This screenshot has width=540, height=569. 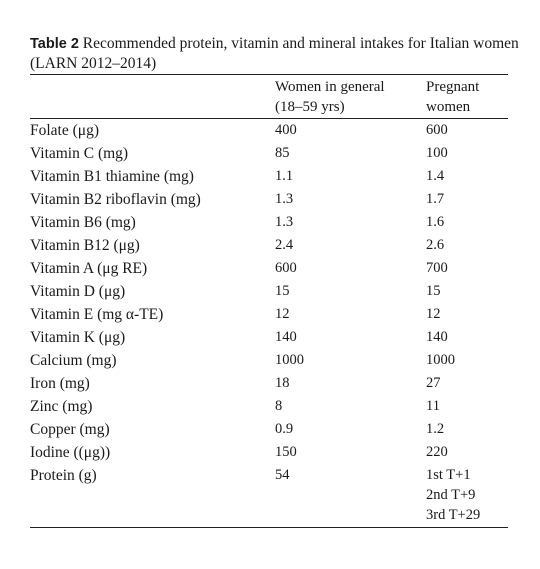 I want to click on pregnant-cell: 140, so click(x=437, y=337).